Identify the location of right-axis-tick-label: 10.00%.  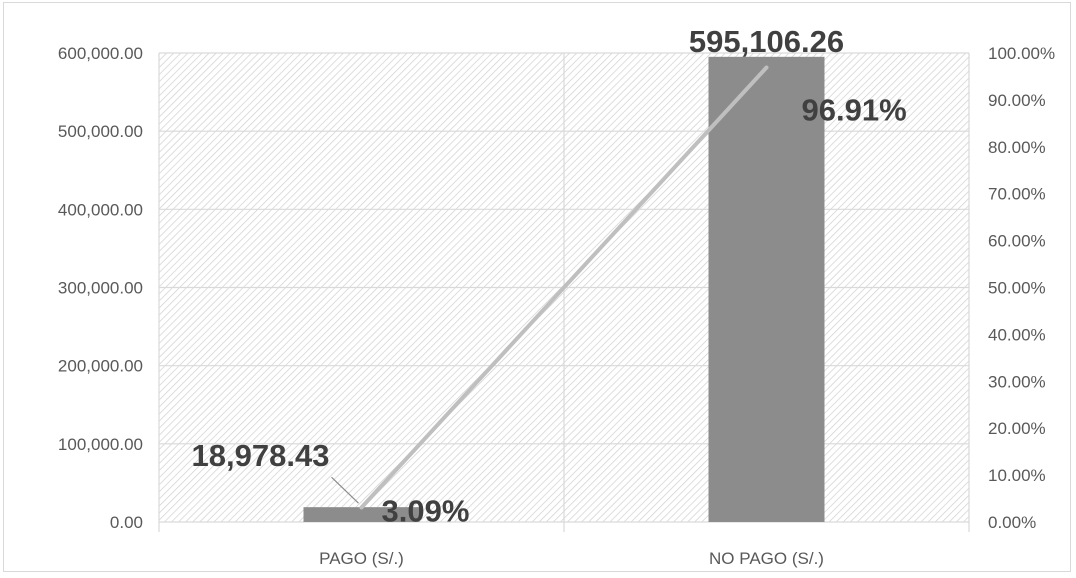
(1017, 475).